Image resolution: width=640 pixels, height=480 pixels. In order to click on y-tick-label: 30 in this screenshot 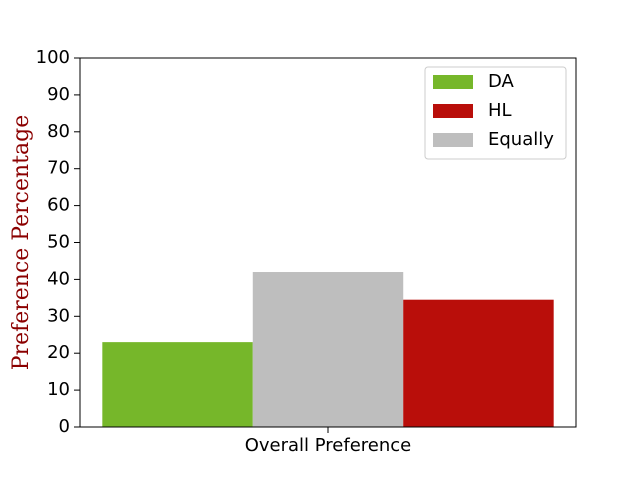, I will do `click(58, 315)`.